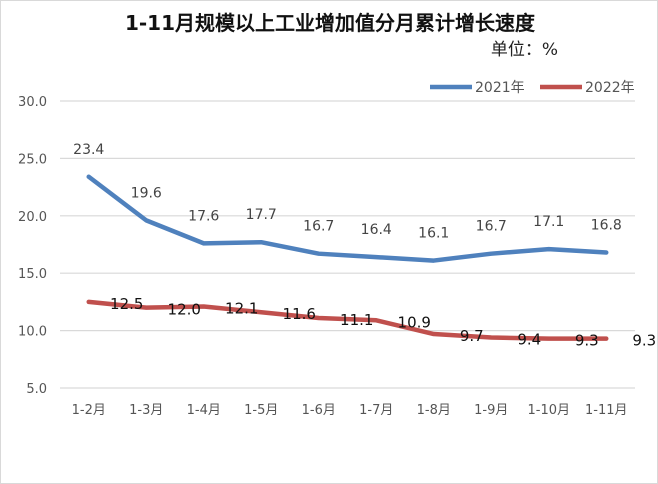 This screenshot has height=484, width=658. Describe the element at coordinates (241, 308) in the screenshot. I see `data-label: 12.1` at that location.